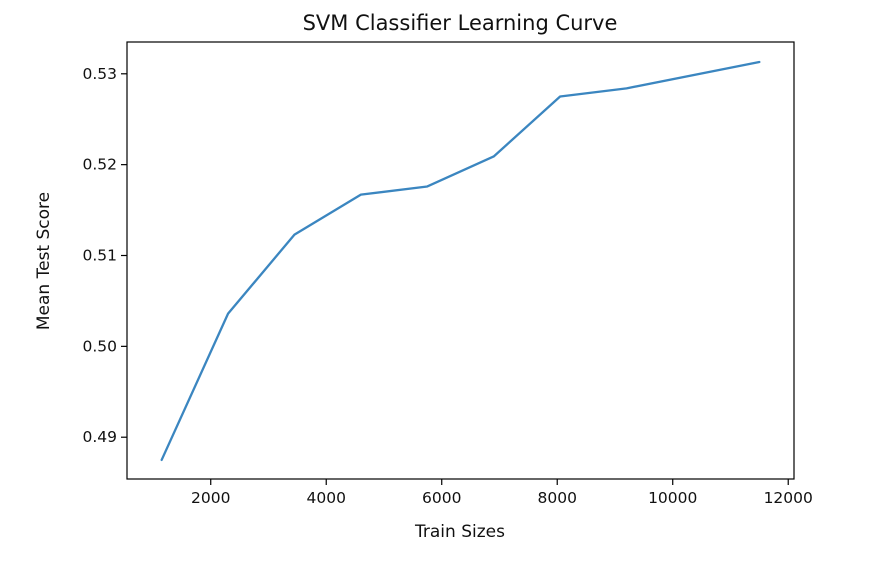  Describe the element at coordinates (441, 498) in the screenshot. I see `x-tick-label: 6000` at that location.